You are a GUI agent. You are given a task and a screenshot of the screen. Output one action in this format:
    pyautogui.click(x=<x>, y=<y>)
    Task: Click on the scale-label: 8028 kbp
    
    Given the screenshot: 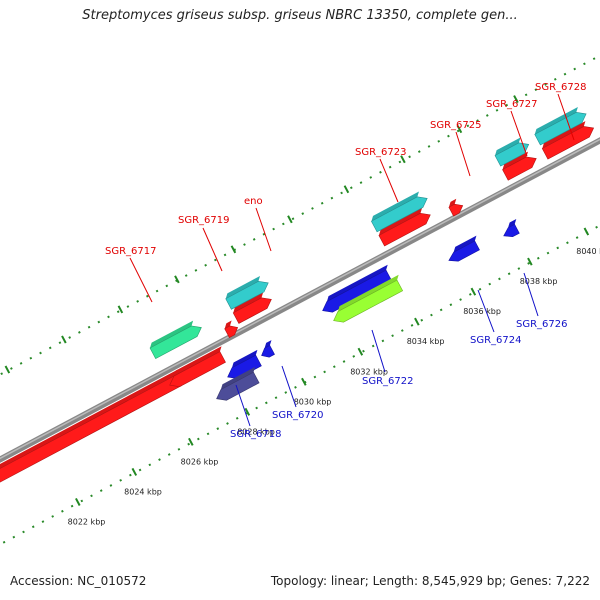 What is the action you would take?
    pyautogui.click(x=256, y=431)
    